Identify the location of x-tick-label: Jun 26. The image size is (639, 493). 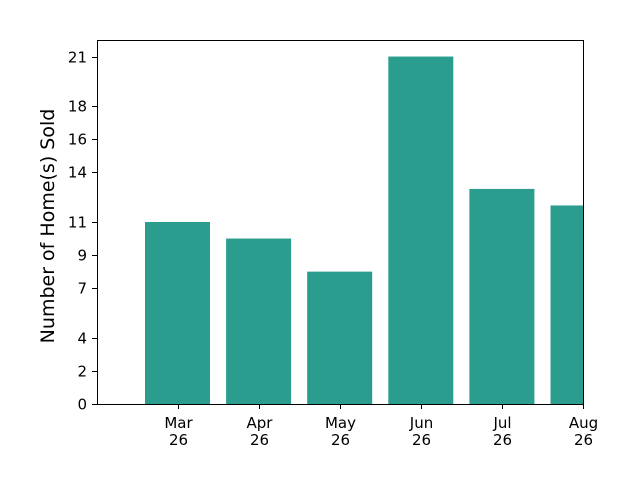
(421, 431).